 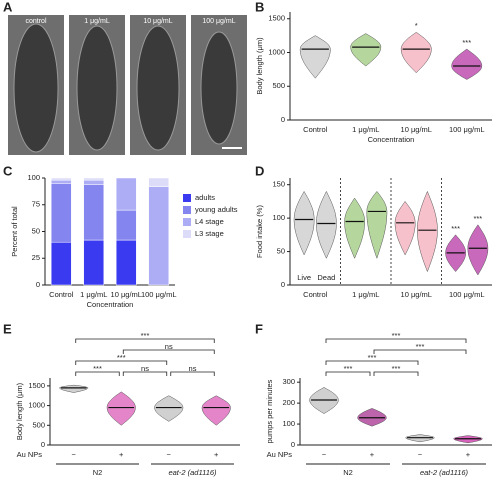 What do you see at coordinates (97, 21) in the screenshot?
I see `caption: 1 μg/mL` at bounding box center [97, 21].